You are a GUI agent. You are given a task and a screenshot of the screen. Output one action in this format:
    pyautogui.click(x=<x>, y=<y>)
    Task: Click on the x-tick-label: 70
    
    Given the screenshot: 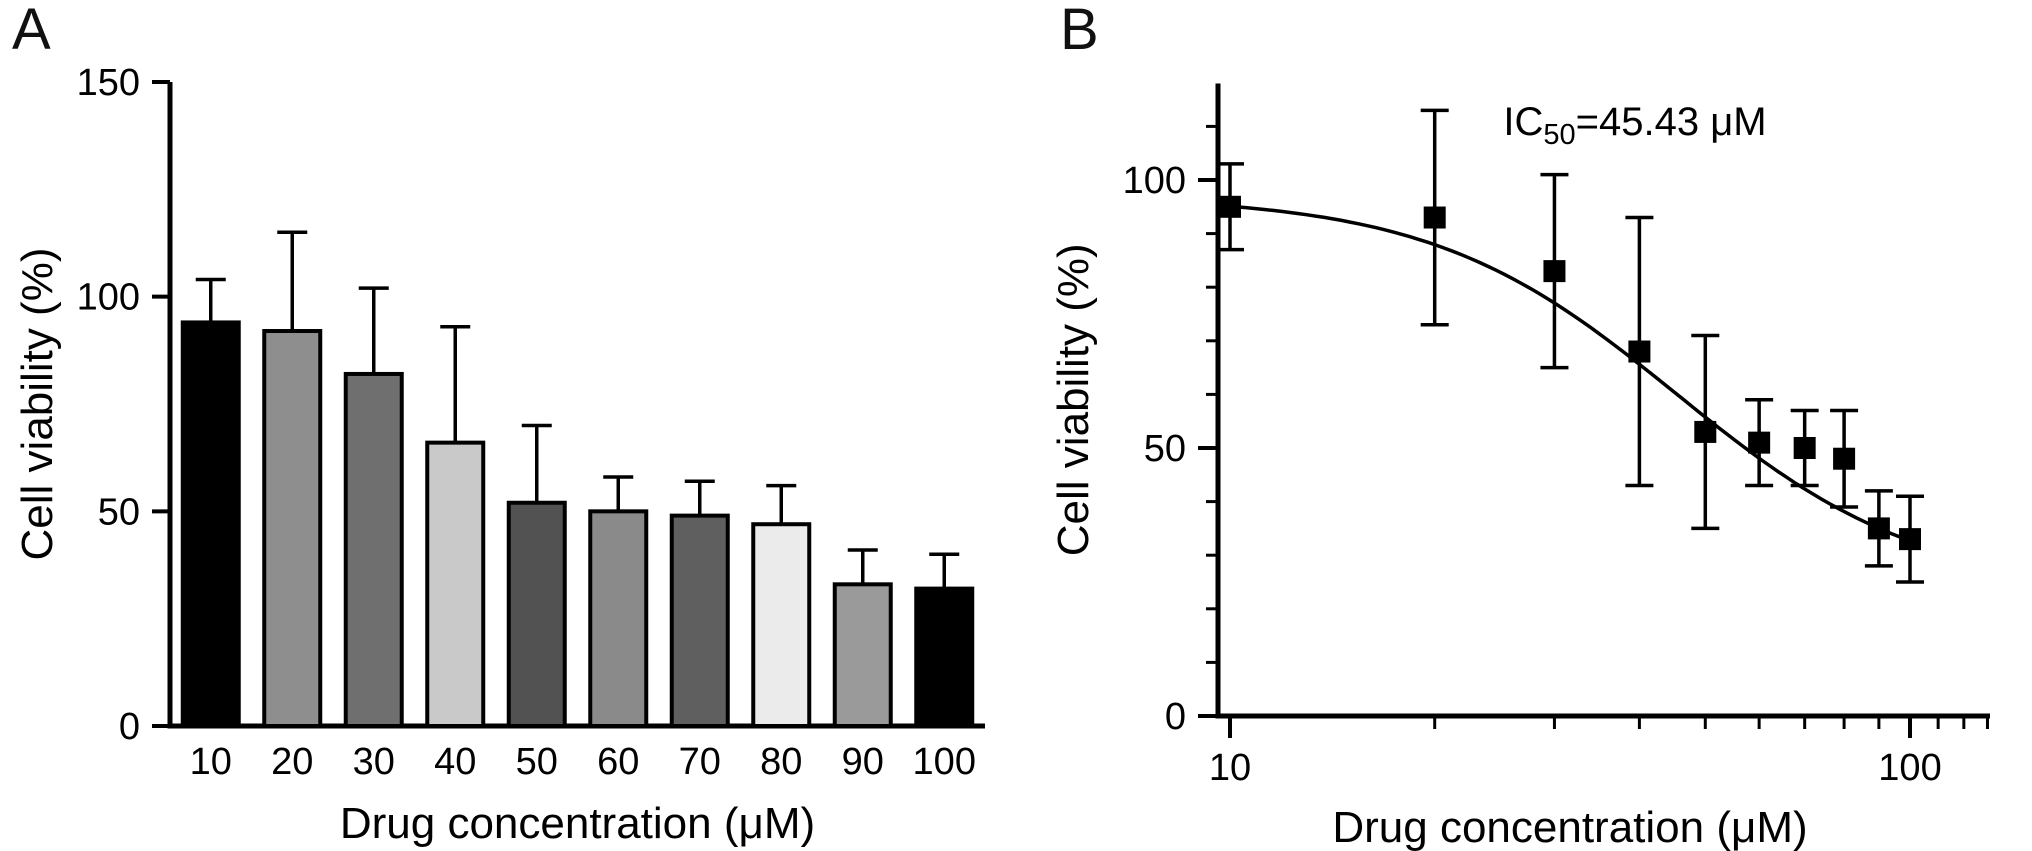 What is the action you would take?
    pyautogui.click(x=700, y=762)
    